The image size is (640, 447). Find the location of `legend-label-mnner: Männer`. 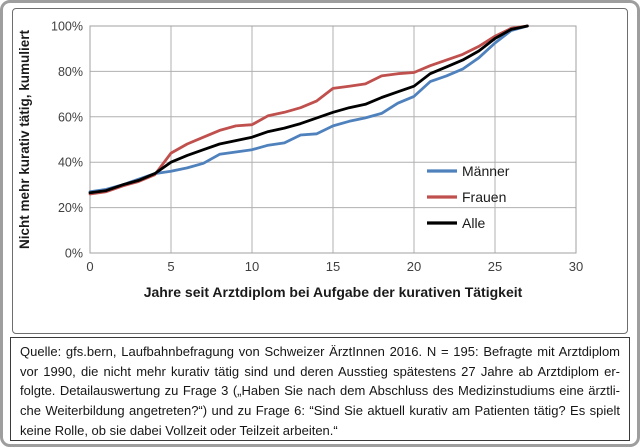

legend-label-mnner: Männer is located at coordinates (486, 171).